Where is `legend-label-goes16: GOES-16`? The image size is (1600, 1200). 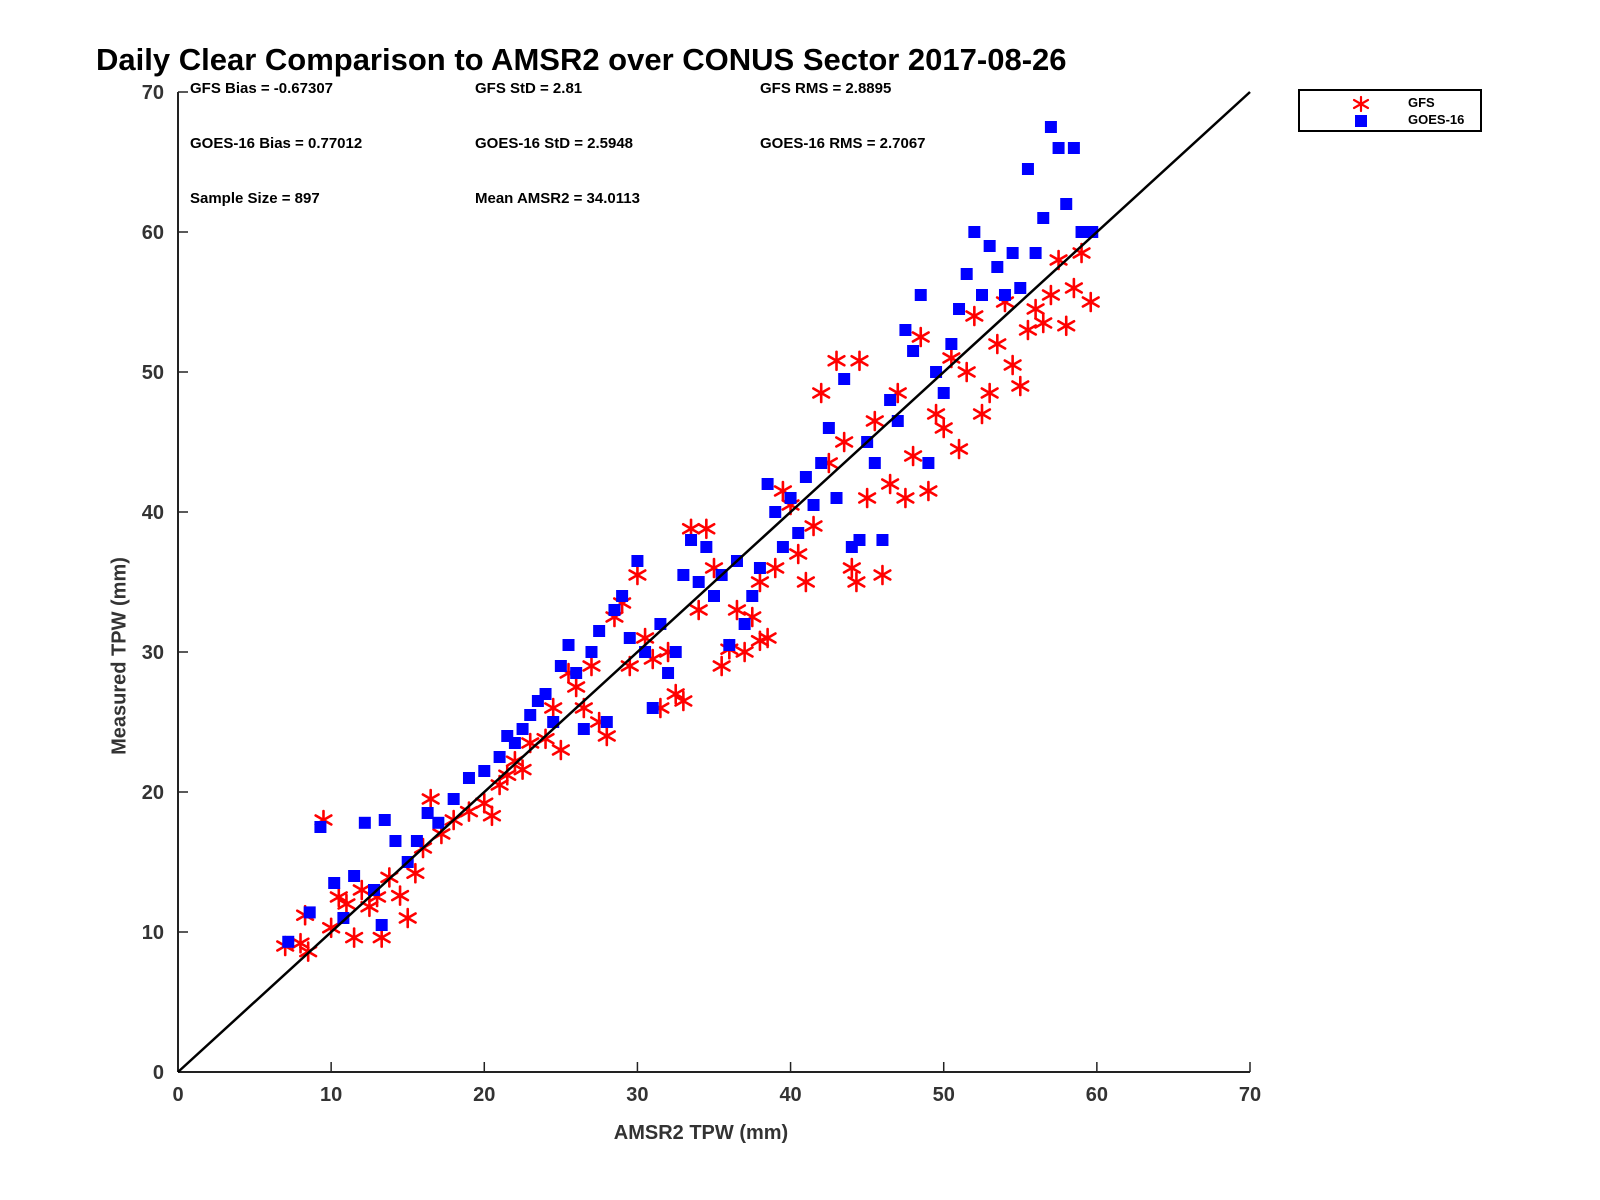
legend-label-goes16: GOES-16 is located at coordinates (1436, 119).